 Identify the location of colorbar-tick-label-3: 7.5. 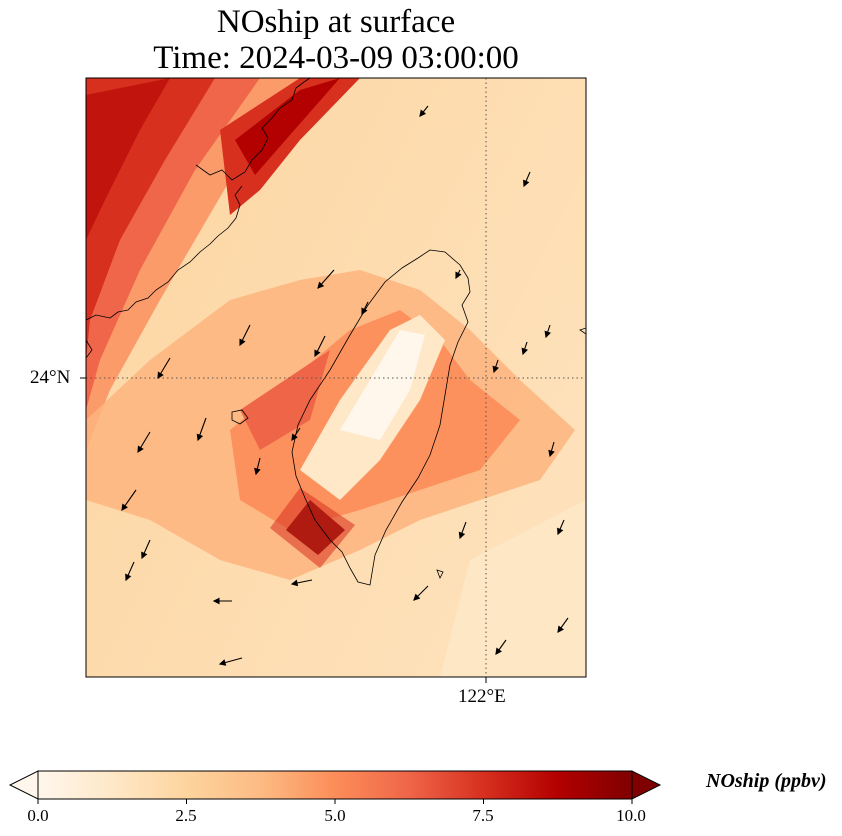
(483, 815).